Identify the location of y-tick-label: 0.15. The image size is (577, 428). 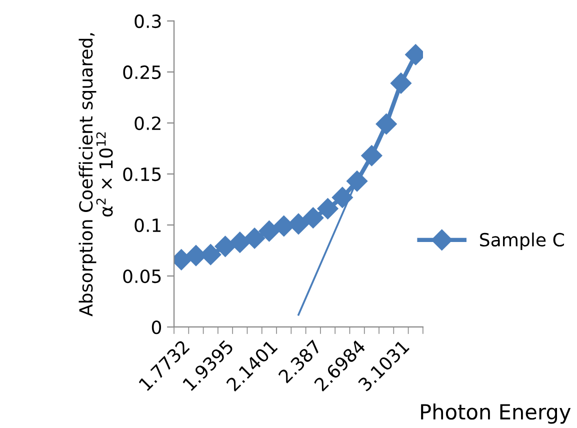
(142, 174).